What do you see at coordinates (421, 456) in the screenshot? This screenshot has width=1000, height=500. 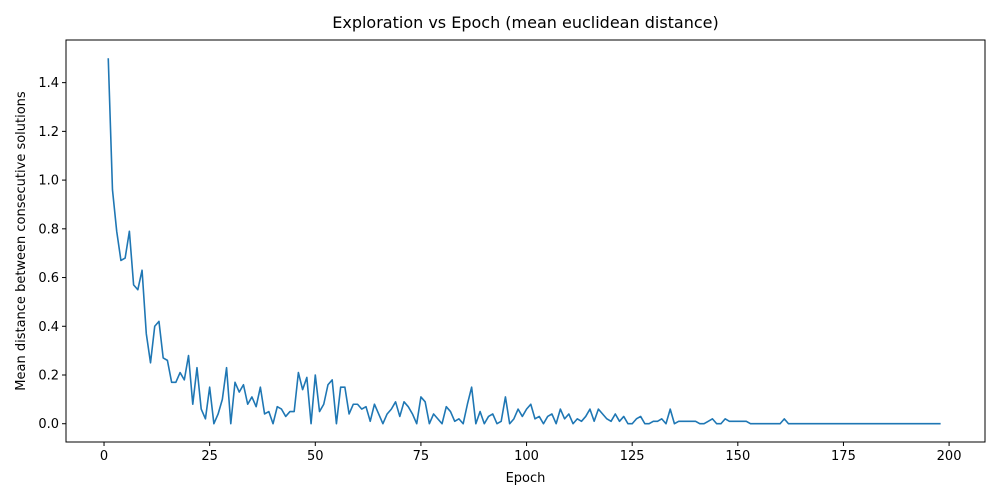 I see `x-tick-label: 75` at bounding box center [421, 456].